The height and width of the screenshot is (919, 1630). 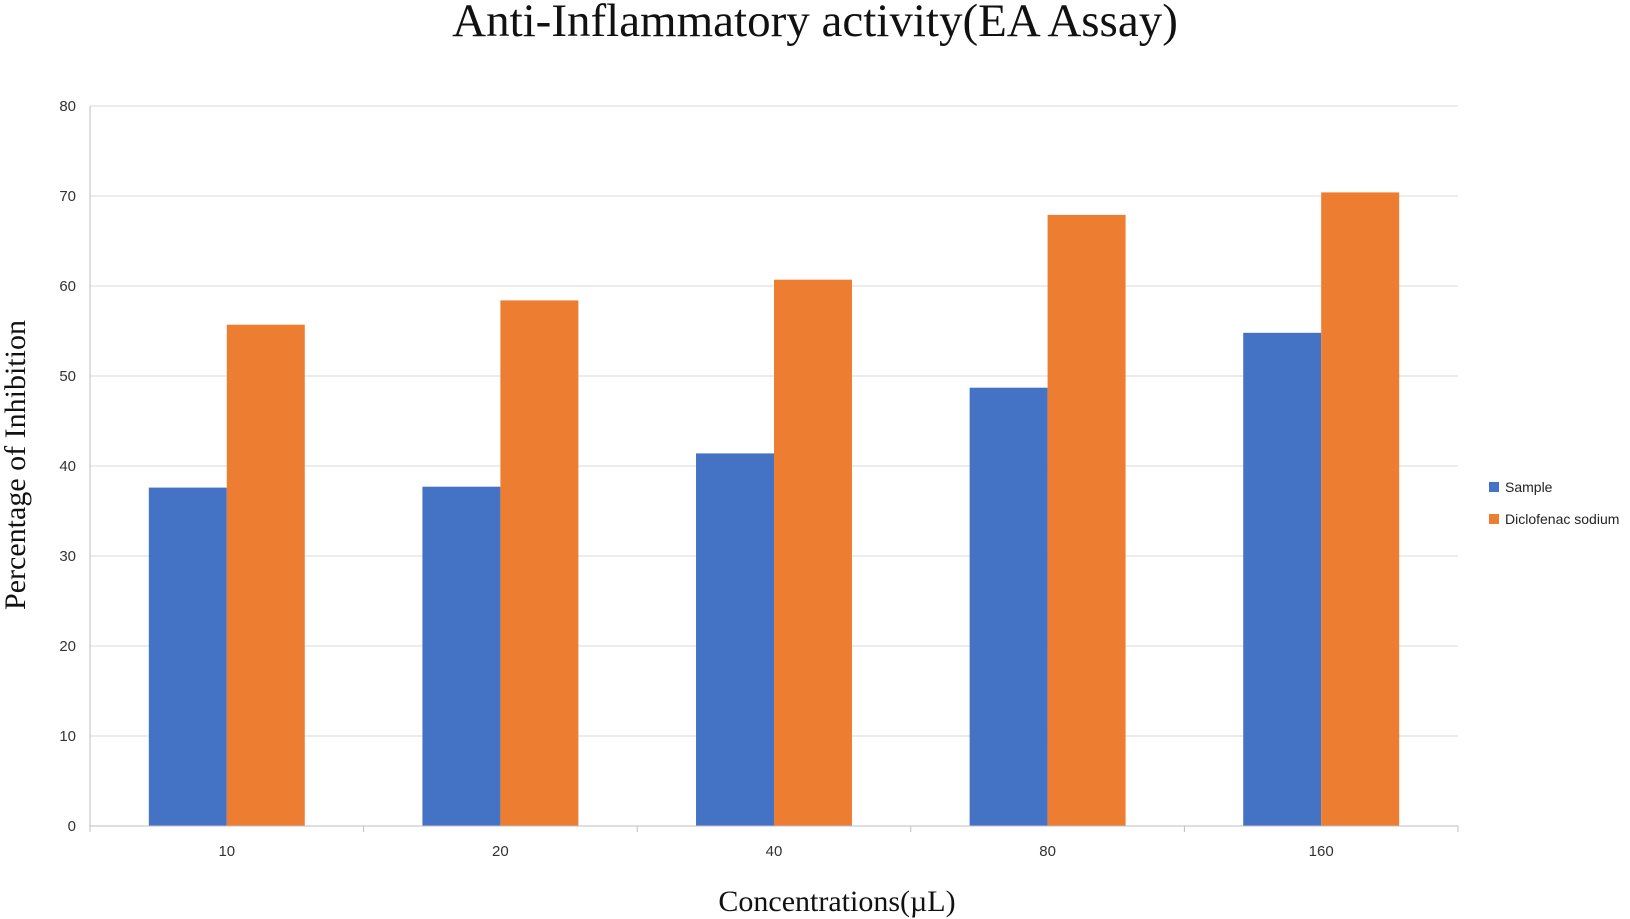 I want to click on y-tick-label: 20, so click(x=67, y=646).